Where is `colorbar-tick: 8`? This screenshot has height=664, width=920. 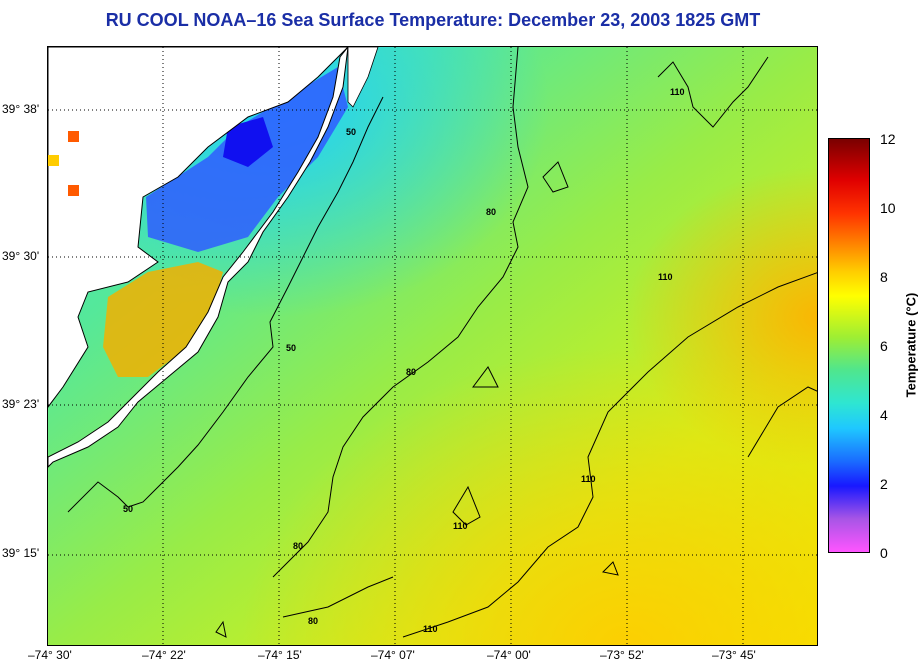 colorbar-tick: 8 is located at coordinates (884, 277).